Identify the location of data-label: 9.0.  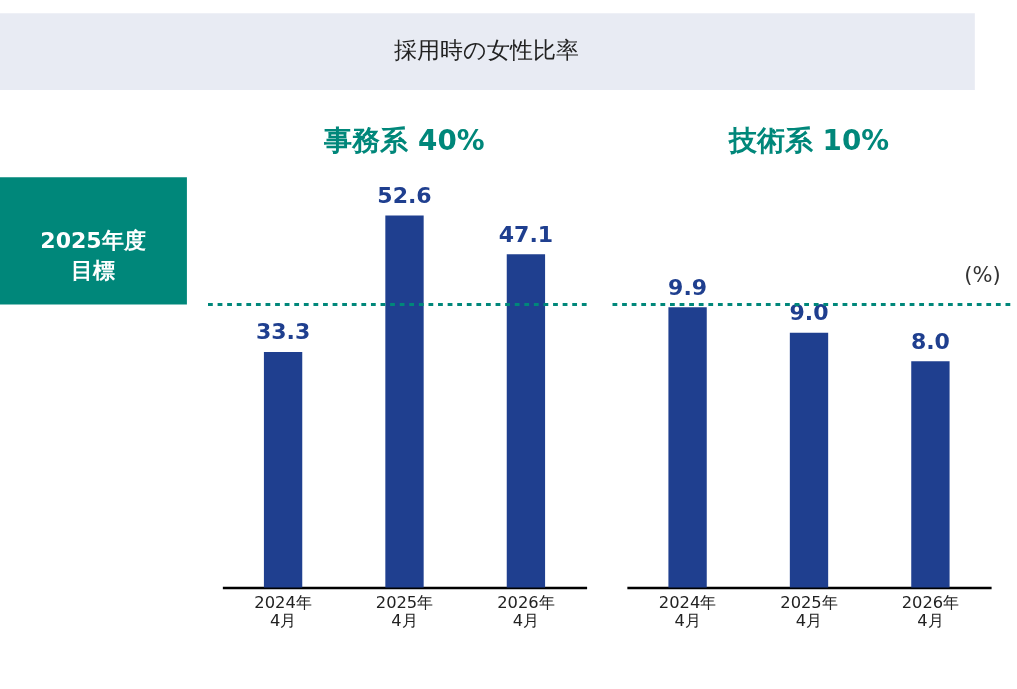
(809, 313).